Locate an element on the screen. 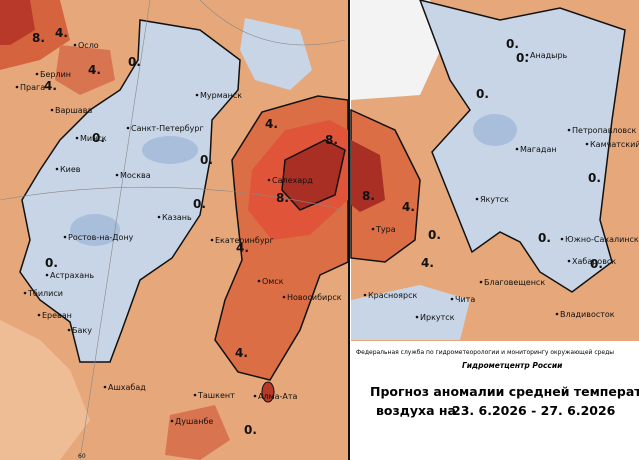 Image resolution: width=639 pixels, height=460 pixels. title: Прогноз аномалии средней температуры is located at coordinates (504, 391).